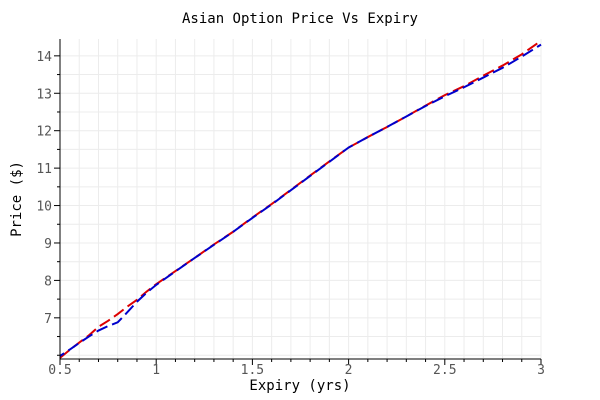 The image size is (600, 400). What do you see at coordinates (44, 169) in the screenshot?
I see `y-tick-label: 11` at bounding box center [44, 169].